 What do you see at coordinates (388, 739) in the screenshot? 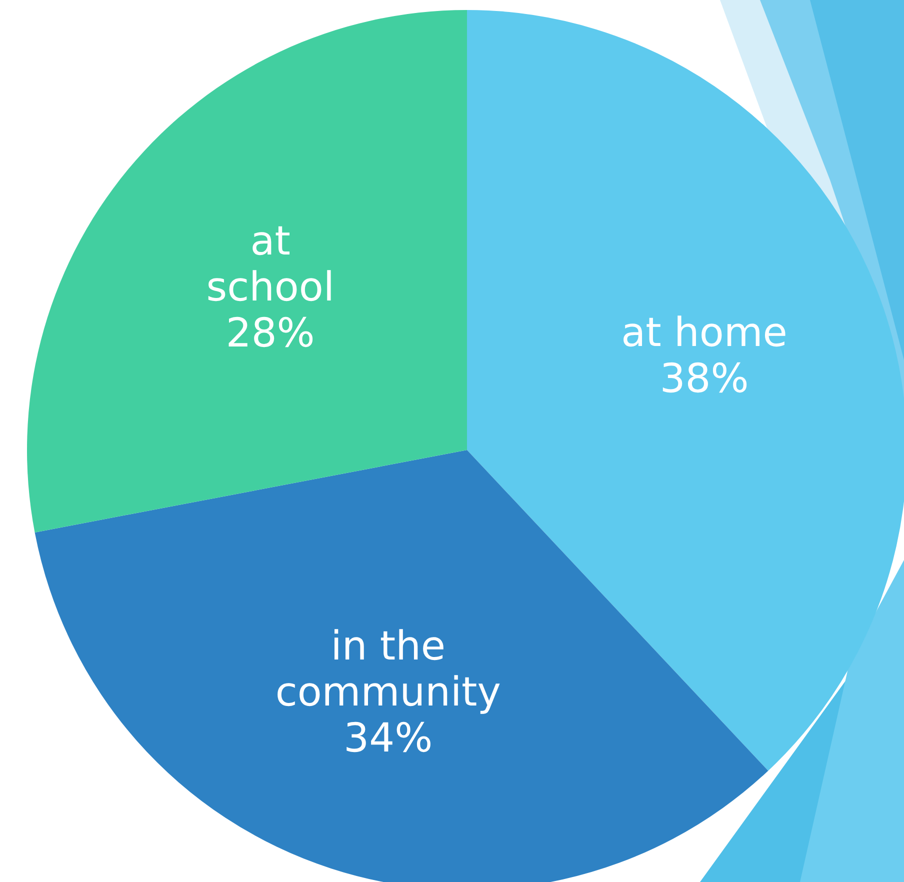
I see `data-label: 34%` at bounding box center [388, 739].